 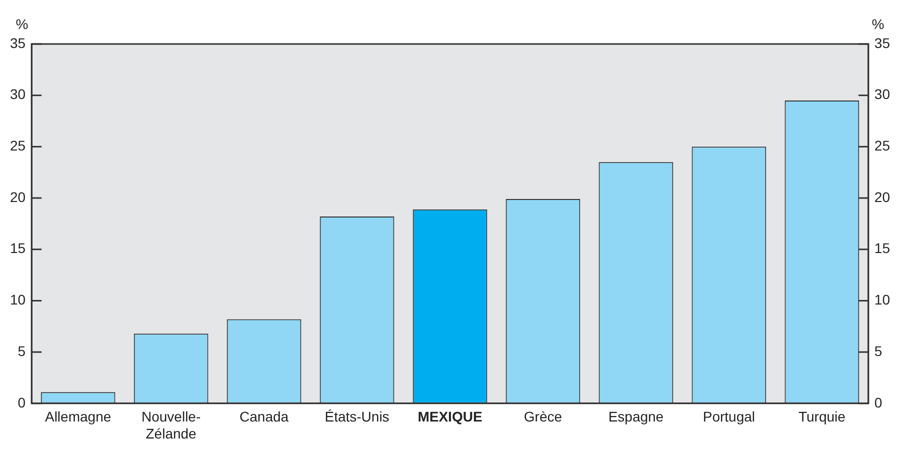 What do you see at coordinates (822, 416) in the screenshot?
I see `x-tick-label: Turquie` at bounding box center [822, 416].